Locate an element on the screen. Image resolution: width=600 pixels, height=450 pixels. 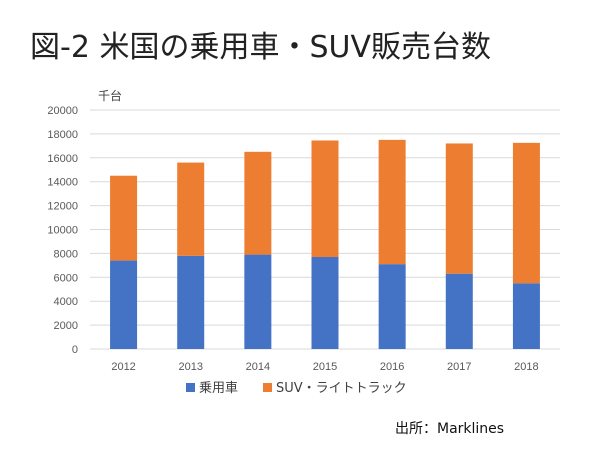
x-tick-label: 2015 is located at coordinates (325, 367).